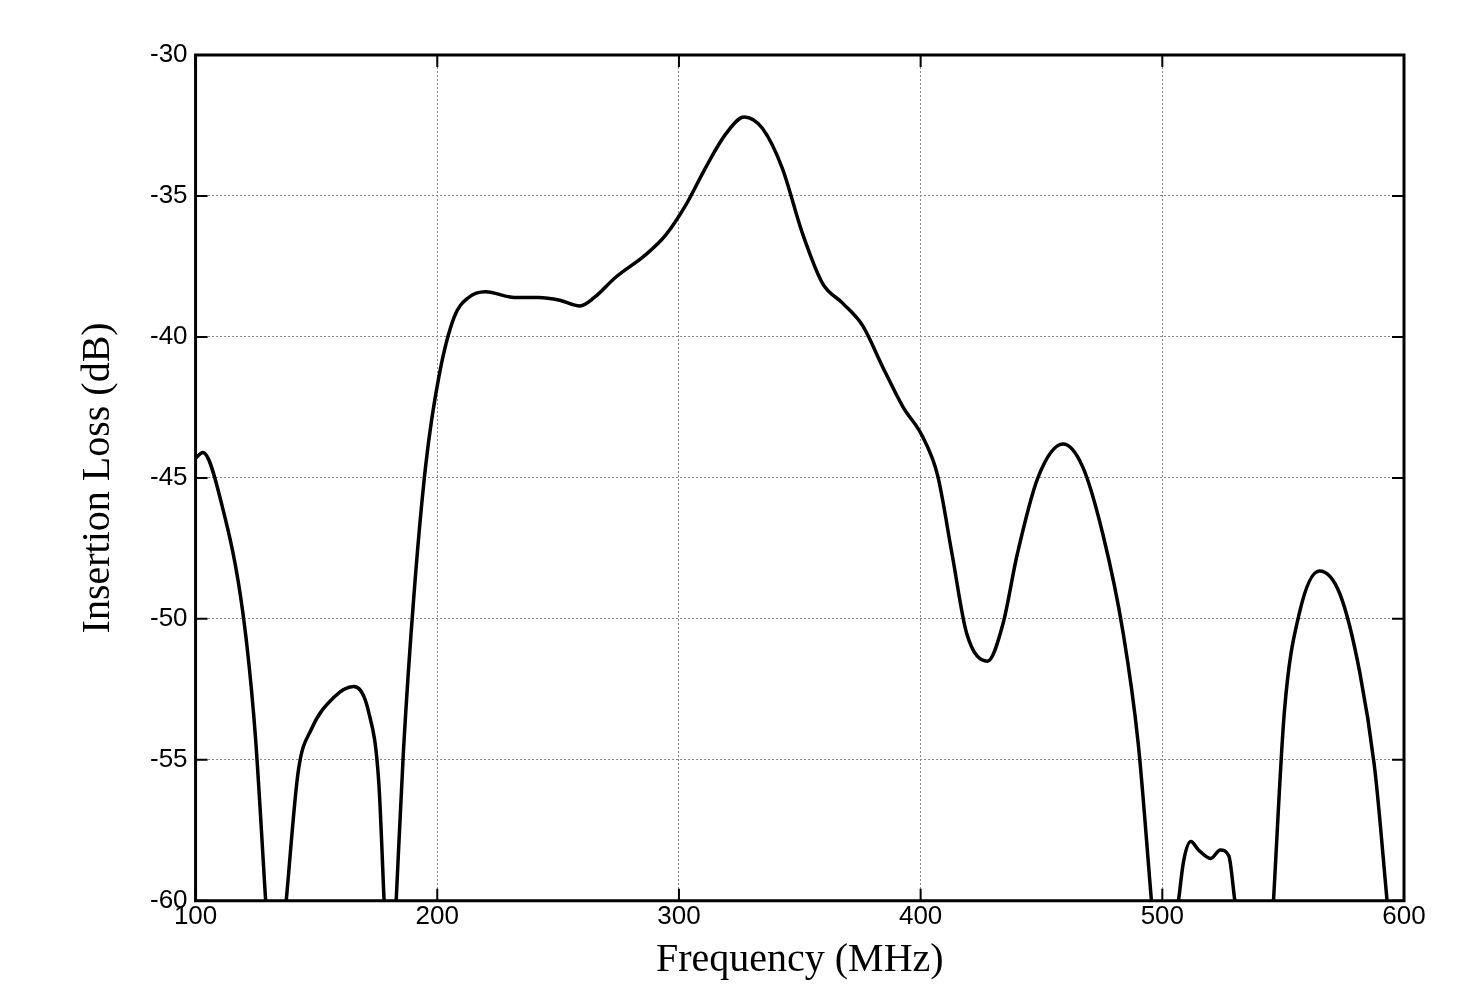 This screenshot has width=1466, height=998. I want to click on y-tick-label: -40, so click(169, 335).